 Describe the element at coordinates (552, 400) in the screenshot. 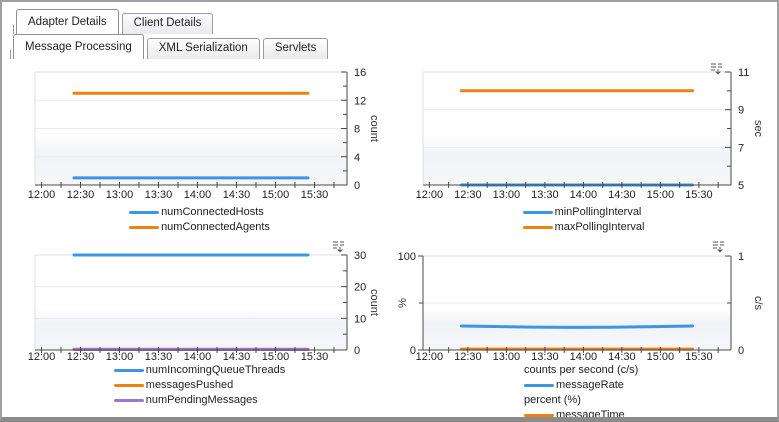

I see `legend-group-label: percent (%)` at that location.